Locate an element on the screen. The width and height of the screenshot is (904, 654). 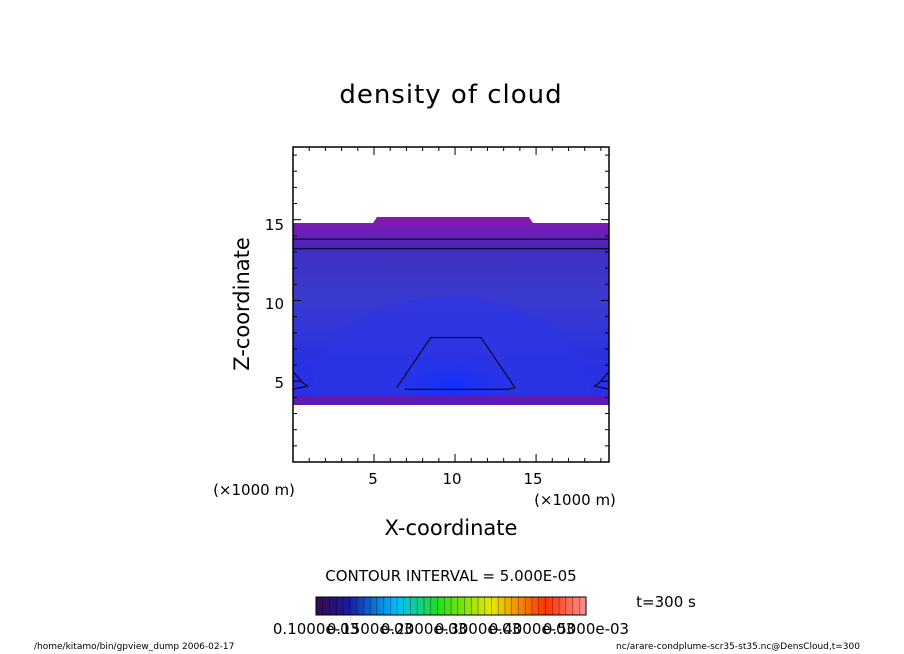
colorbar-tick-label: 0.1000e-03 is located at coordinates (316, 629).